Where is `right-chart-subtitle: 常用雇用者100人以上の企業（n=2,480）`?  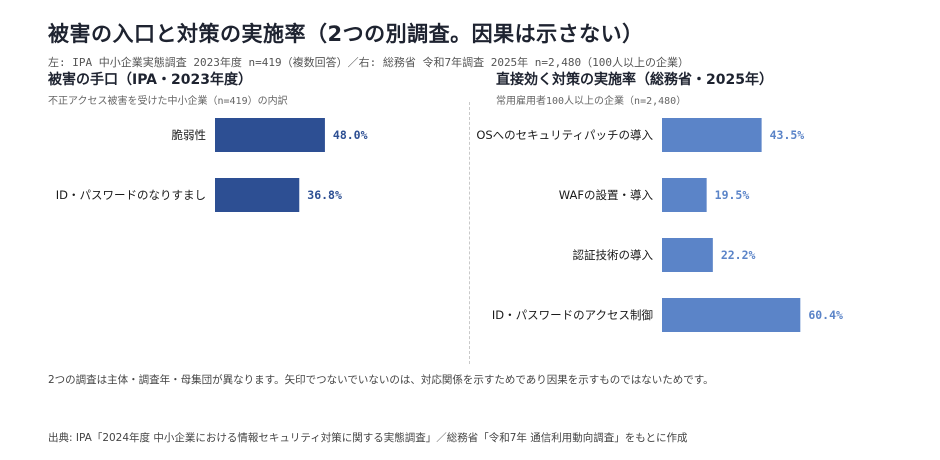
right-chart-subtitle: 常用雇用者100人以上の企業（n=2,480） is located at coordinates (591, 101).